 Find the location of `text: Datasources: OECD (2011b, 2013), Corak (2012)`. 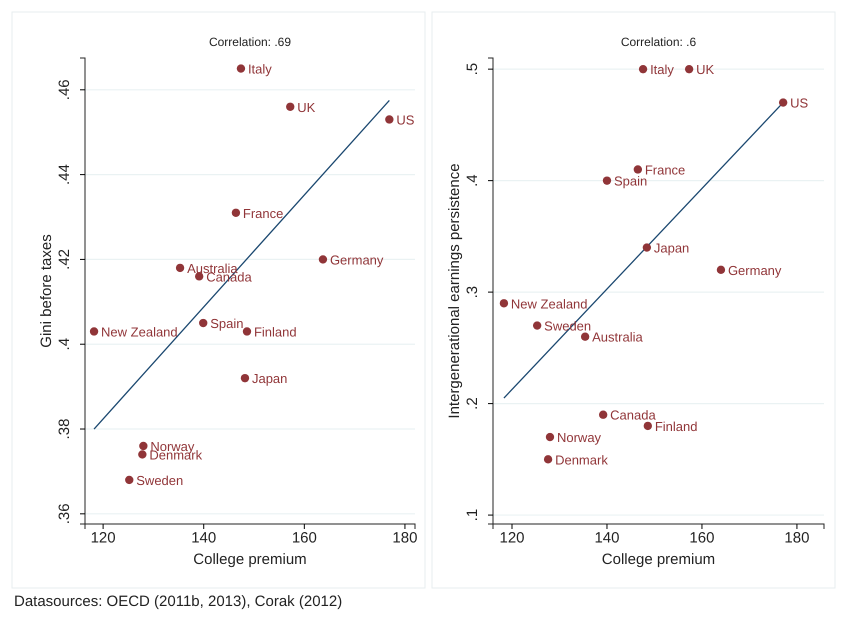

text: Datasources: OECD (2011b, 2013), Corak (2012) is located at coordinates (178, 601).